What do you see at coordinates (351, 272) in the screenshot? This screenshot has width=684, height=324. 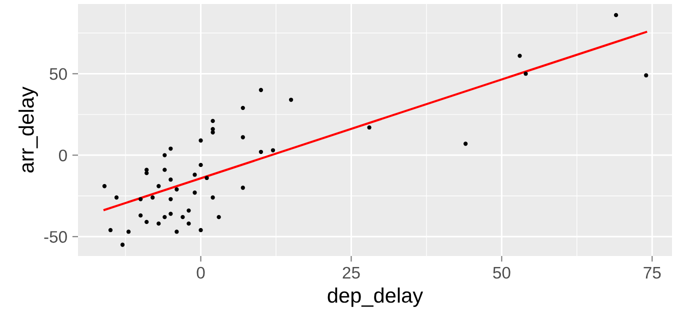 I see `x-tick-label: 25` at bounding box center [351, 272].